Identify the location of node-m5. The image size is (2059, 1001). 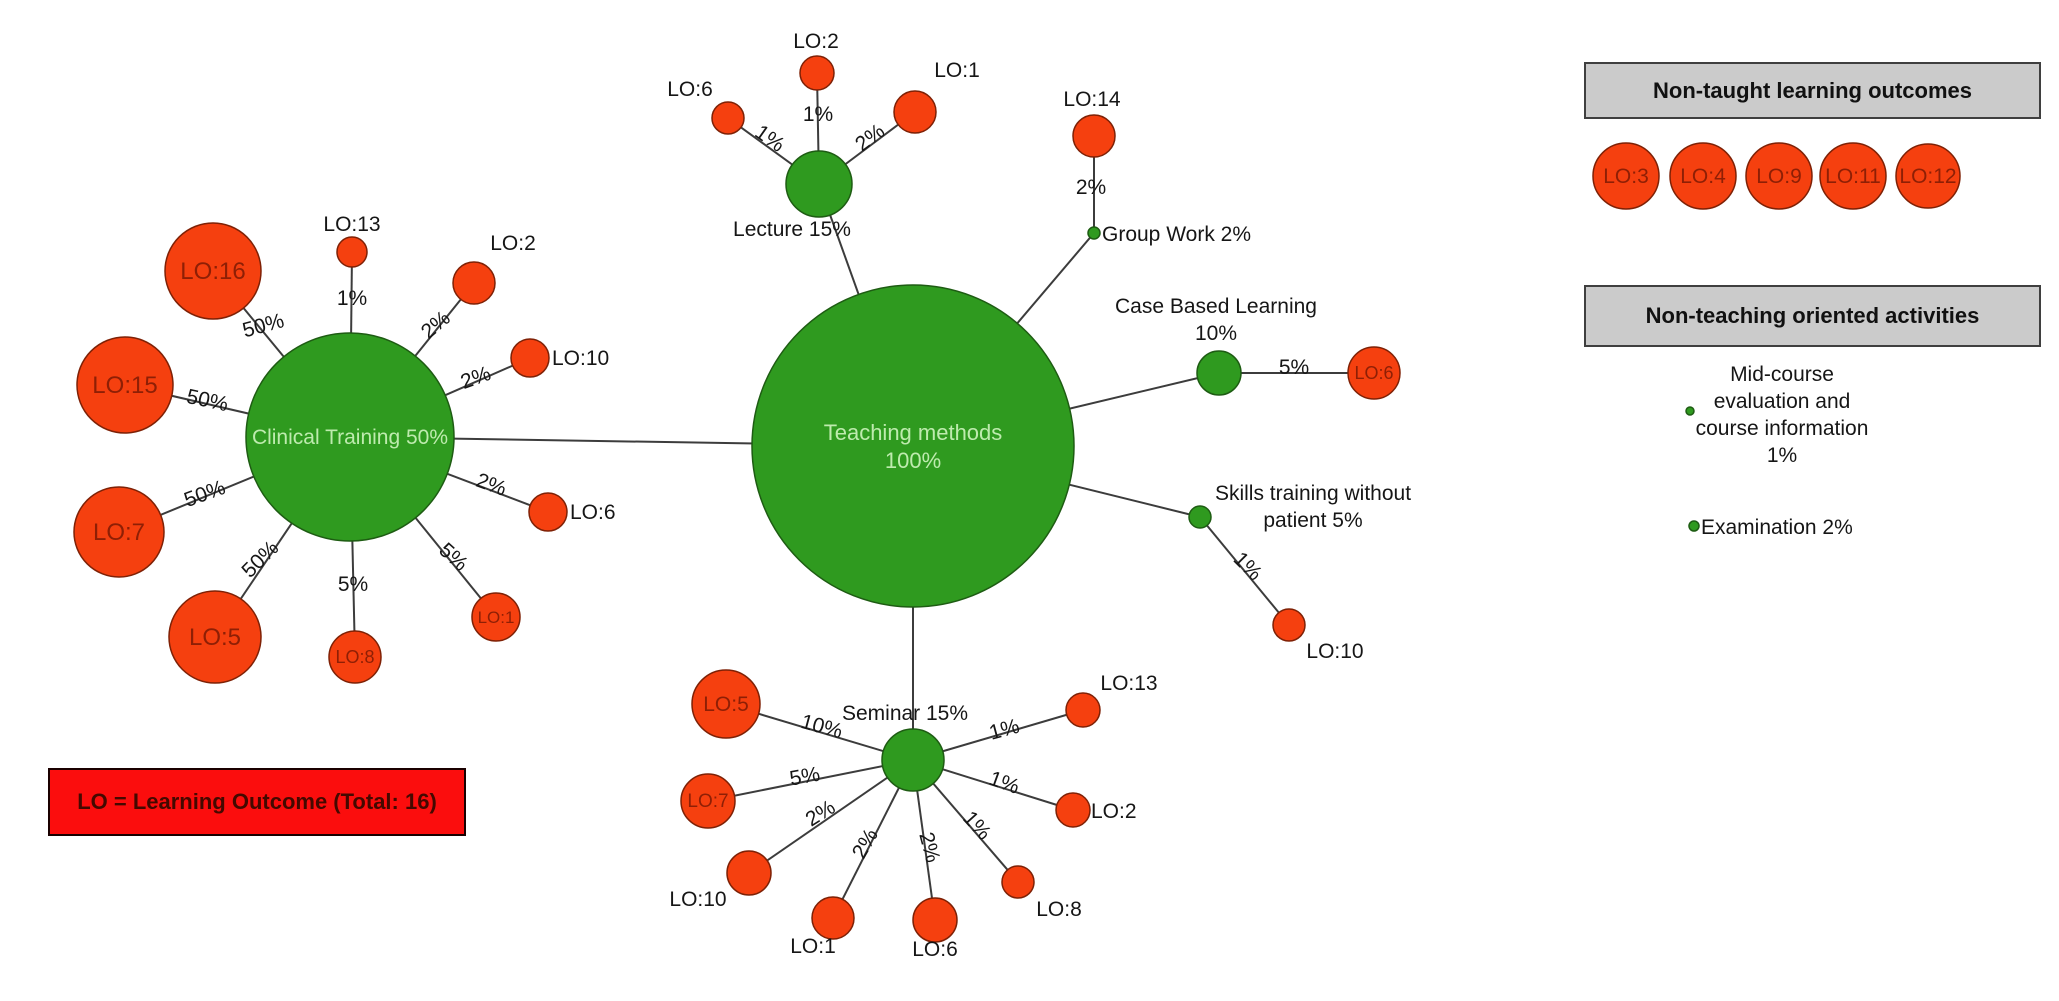
(726, 704).